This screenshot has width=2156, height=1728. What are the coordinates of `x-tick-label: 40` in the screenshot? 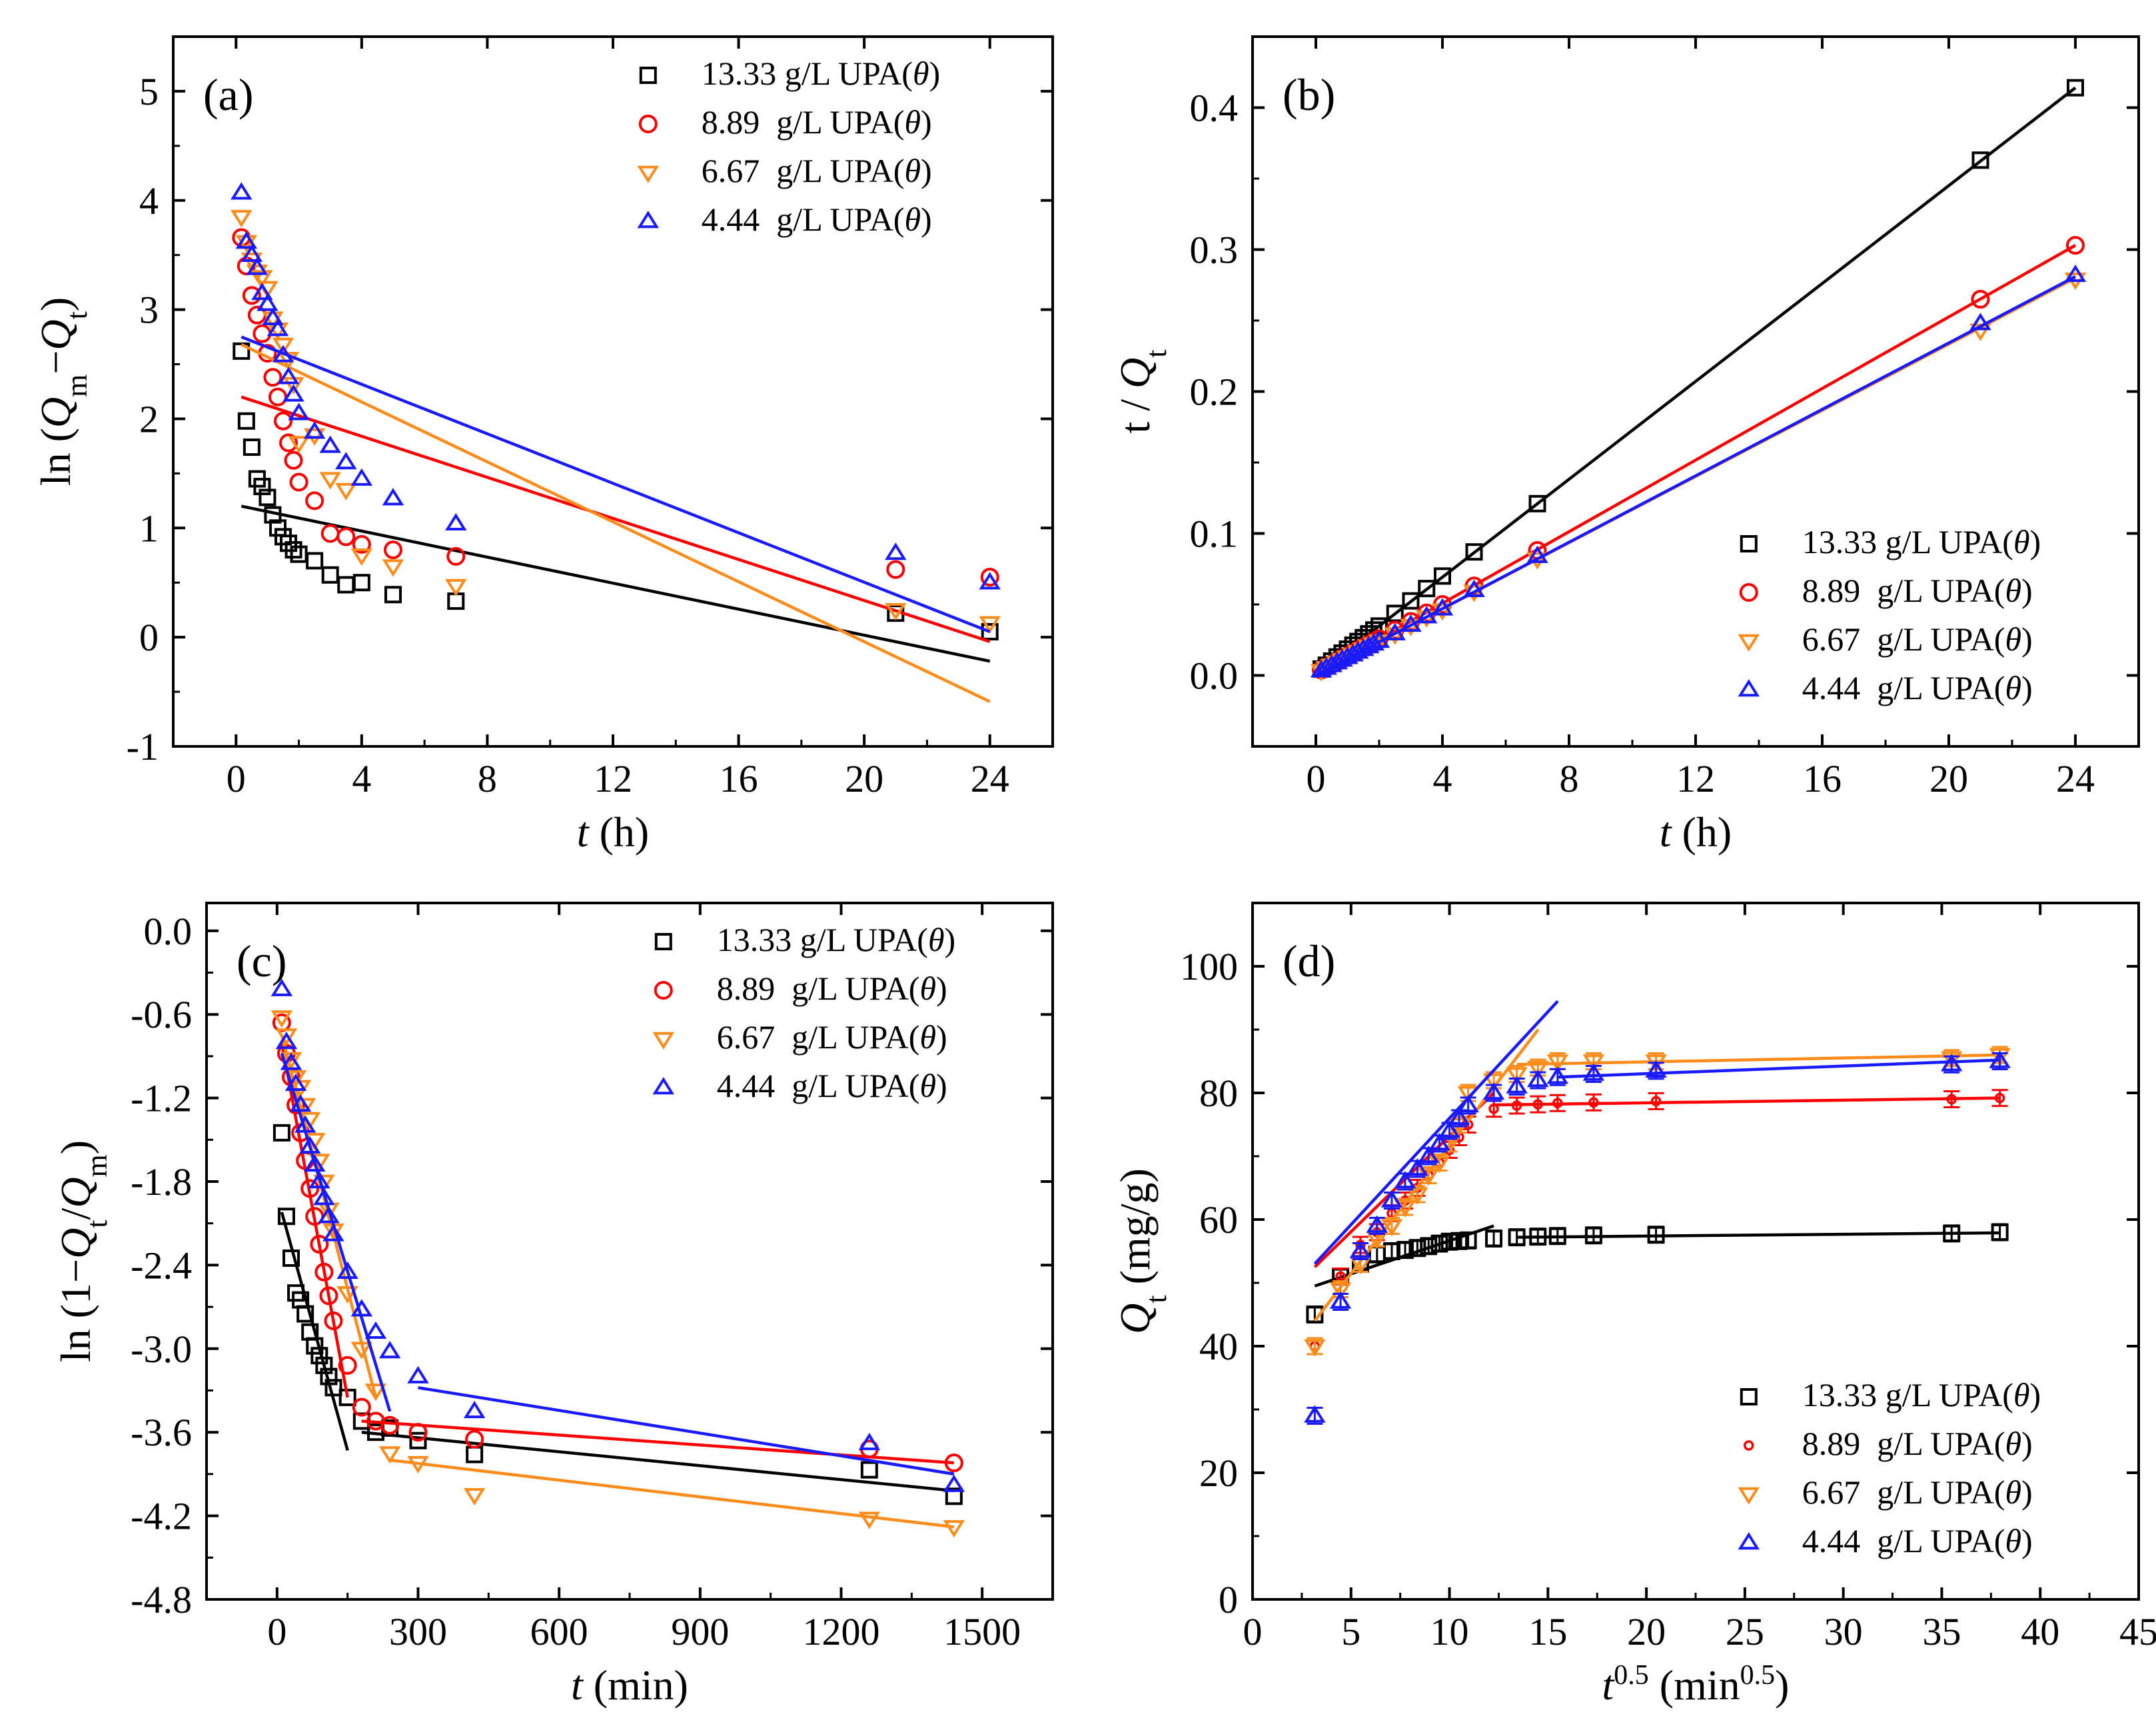 It's located at (2040, 1631).